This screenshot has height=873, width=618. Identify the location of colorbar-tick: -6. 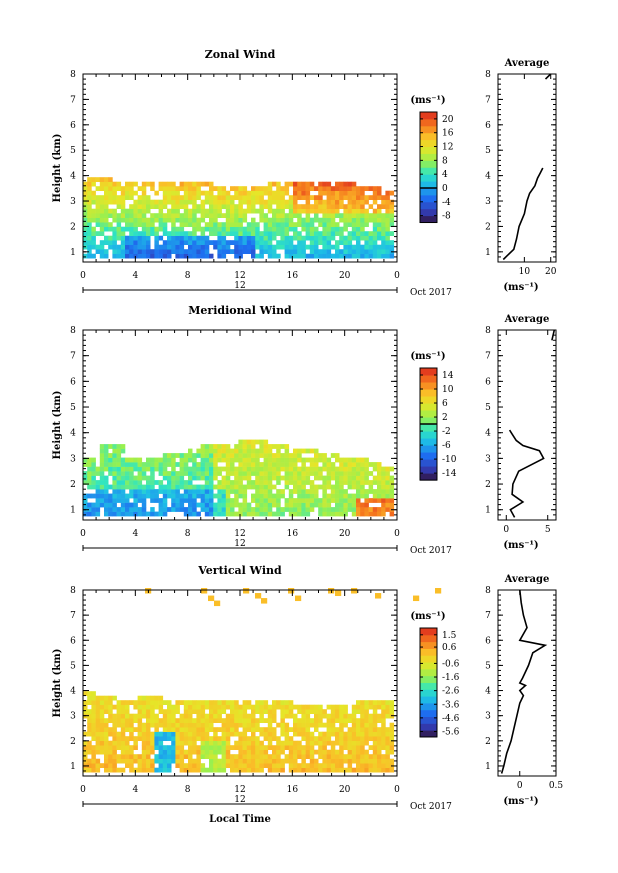
(446, 446).